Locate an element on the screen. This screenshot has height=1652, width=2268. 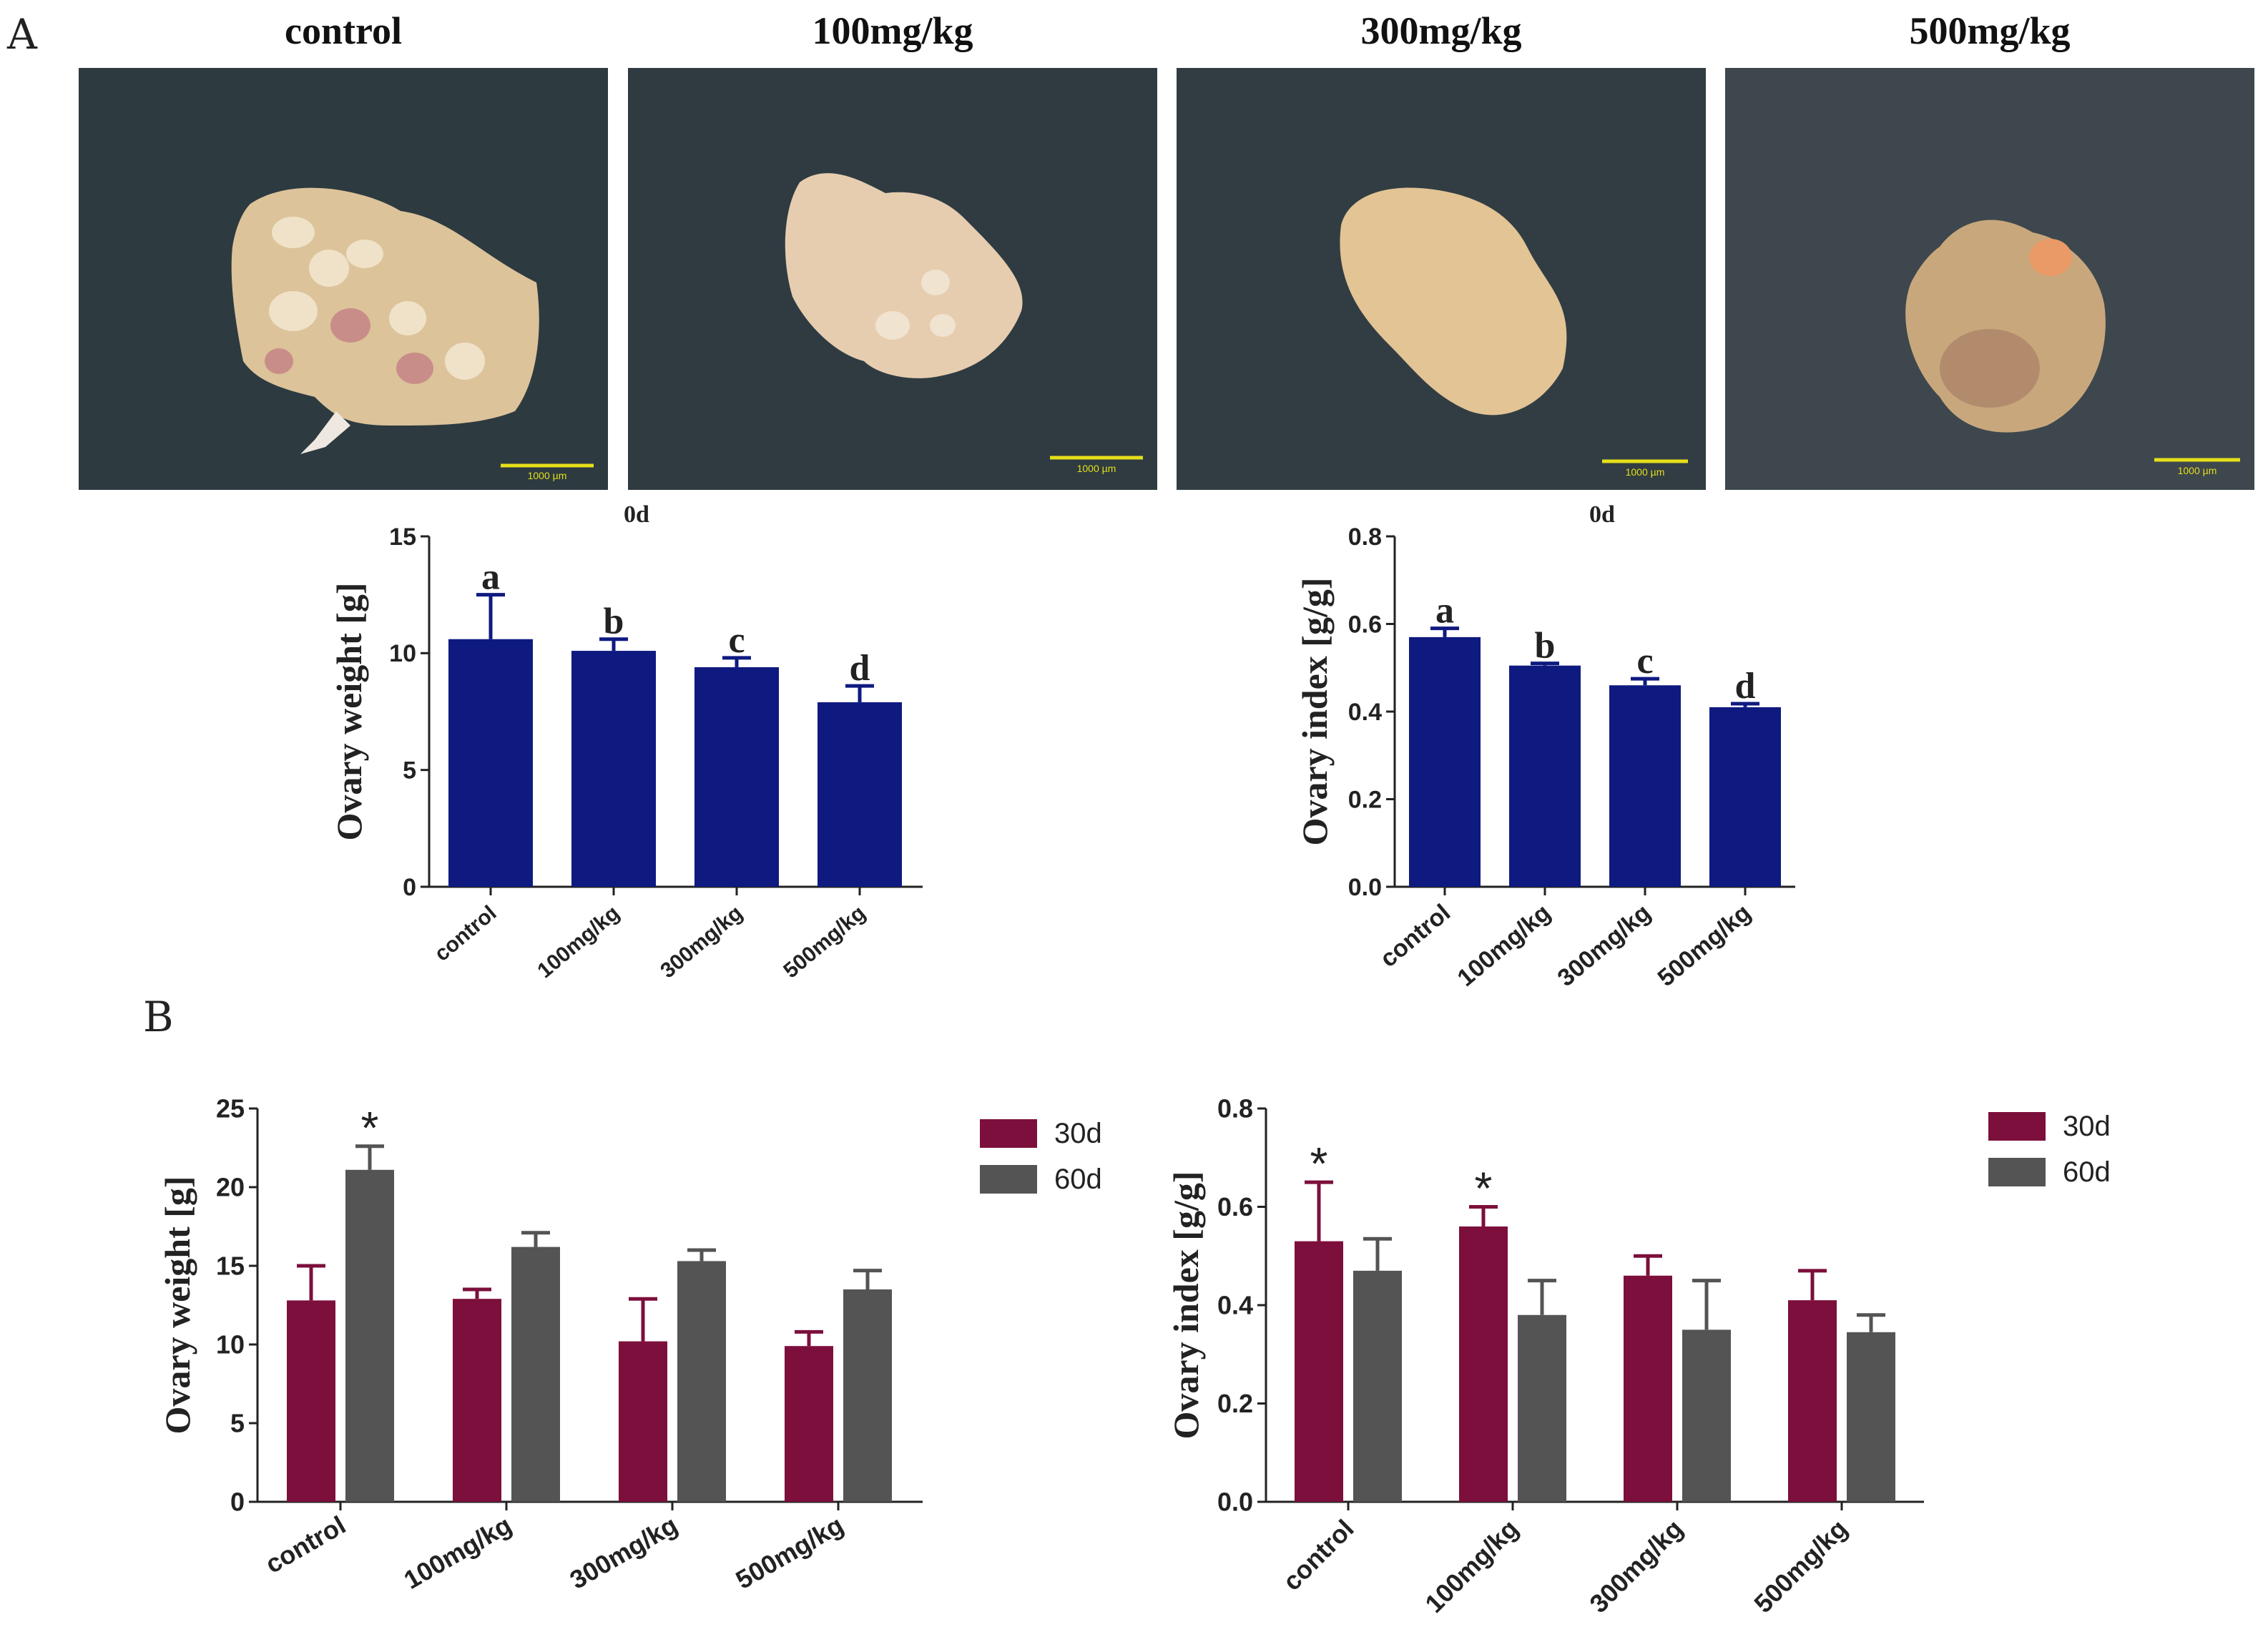
panel-label-a: A is located at coordinates (22, 35).